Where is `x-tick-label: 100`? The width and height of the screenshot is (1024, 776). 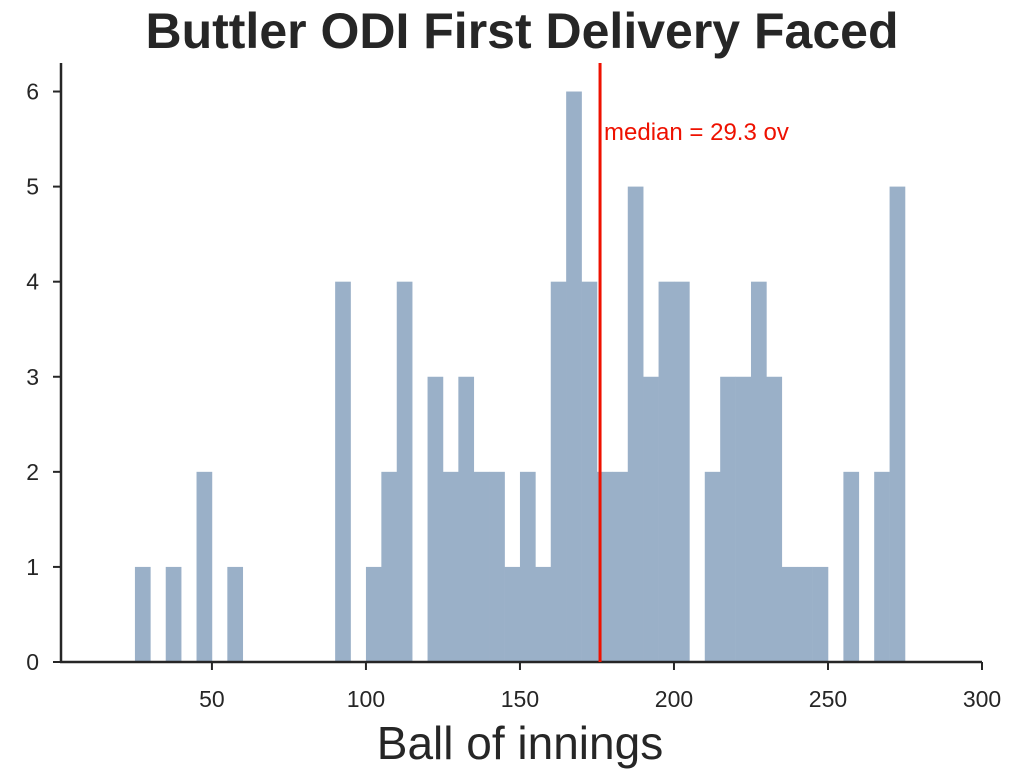
x-tick-label: 100 is located at coordinates (366, 699).